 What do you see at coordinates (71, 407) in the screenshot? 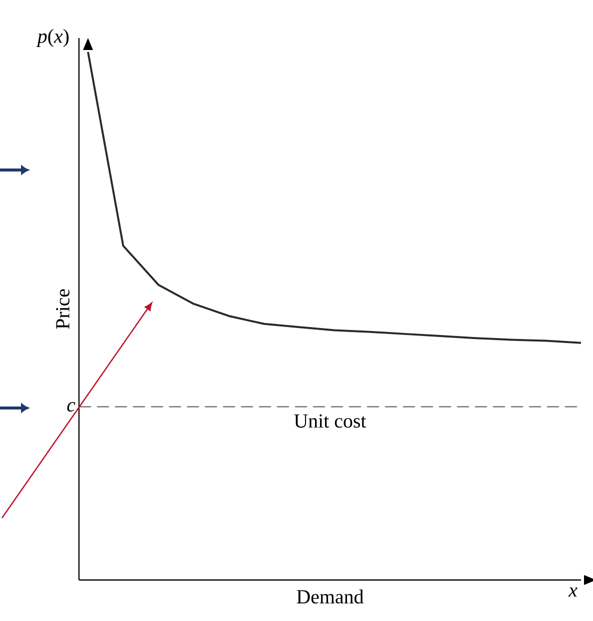
I see `ref-line-label: c` at bounding box center [71, 407].